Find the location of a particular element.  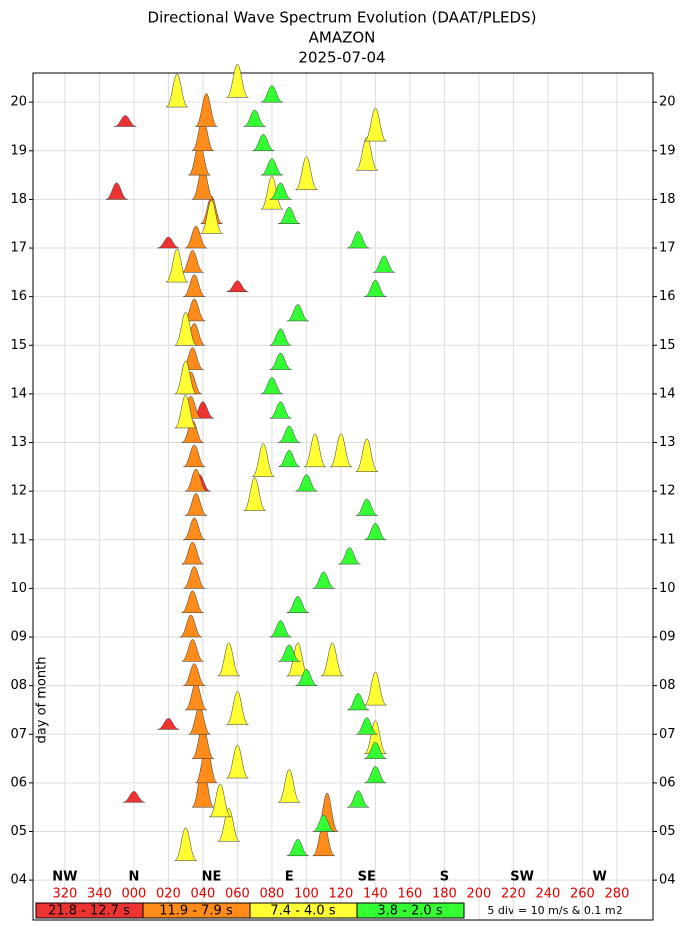

x-tick-label: 320 is located at coordinates (65, 894).